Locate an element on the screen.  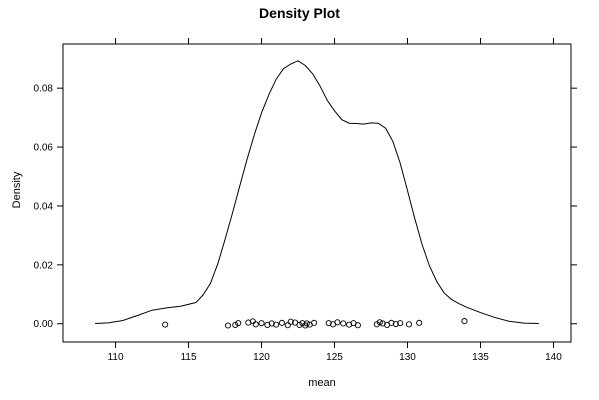
x-tick-label: 120 is located at coordinates (261, 357).